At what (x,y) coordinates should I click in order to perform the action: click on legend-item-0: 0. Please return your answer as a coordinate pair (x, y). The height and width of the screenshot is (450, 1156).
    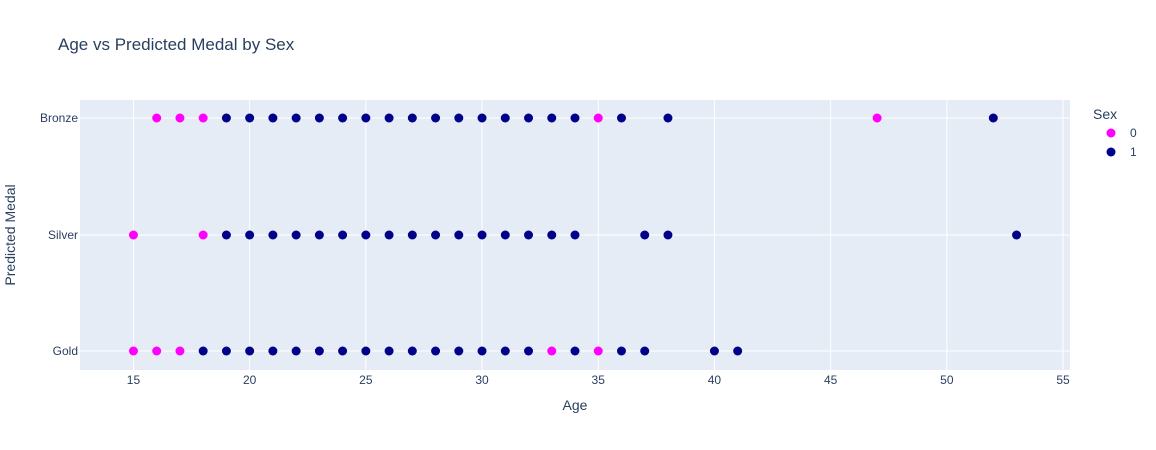
    Looking at the image, I should click on (1122, 133).